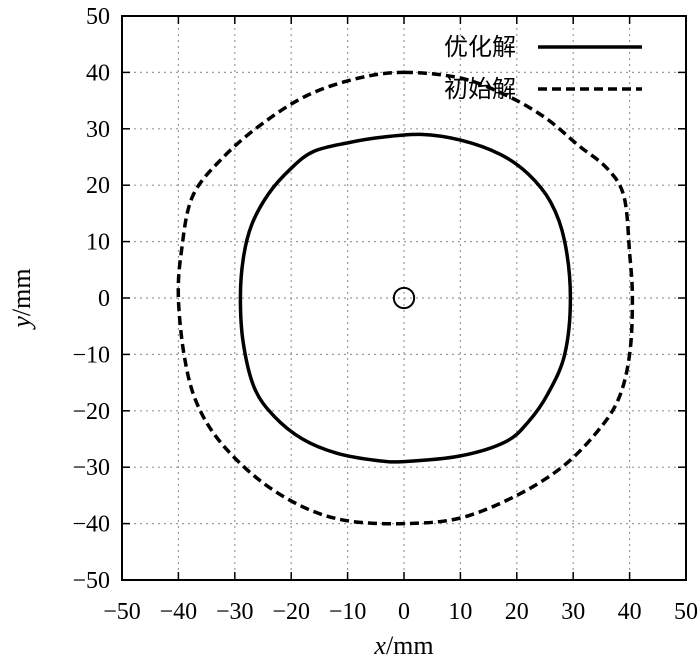 This screenshot has width=700, height=662. I want to click on x-tick-label: 0, so click(404, 612).